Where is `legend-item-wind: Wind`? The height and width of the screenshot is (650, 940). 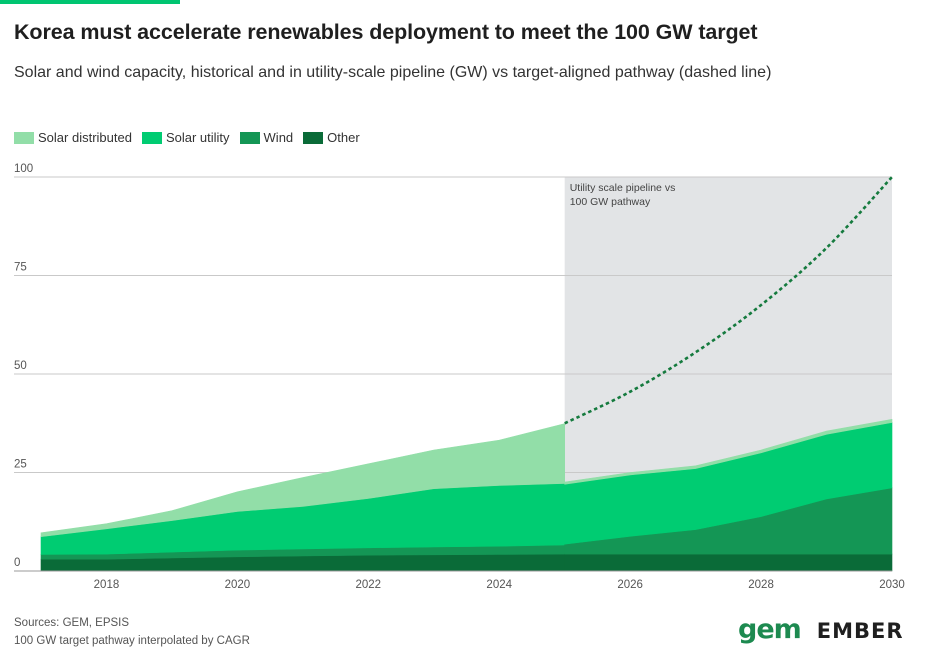 legend-item-wind: Wind is located at coordinates (266, 137).